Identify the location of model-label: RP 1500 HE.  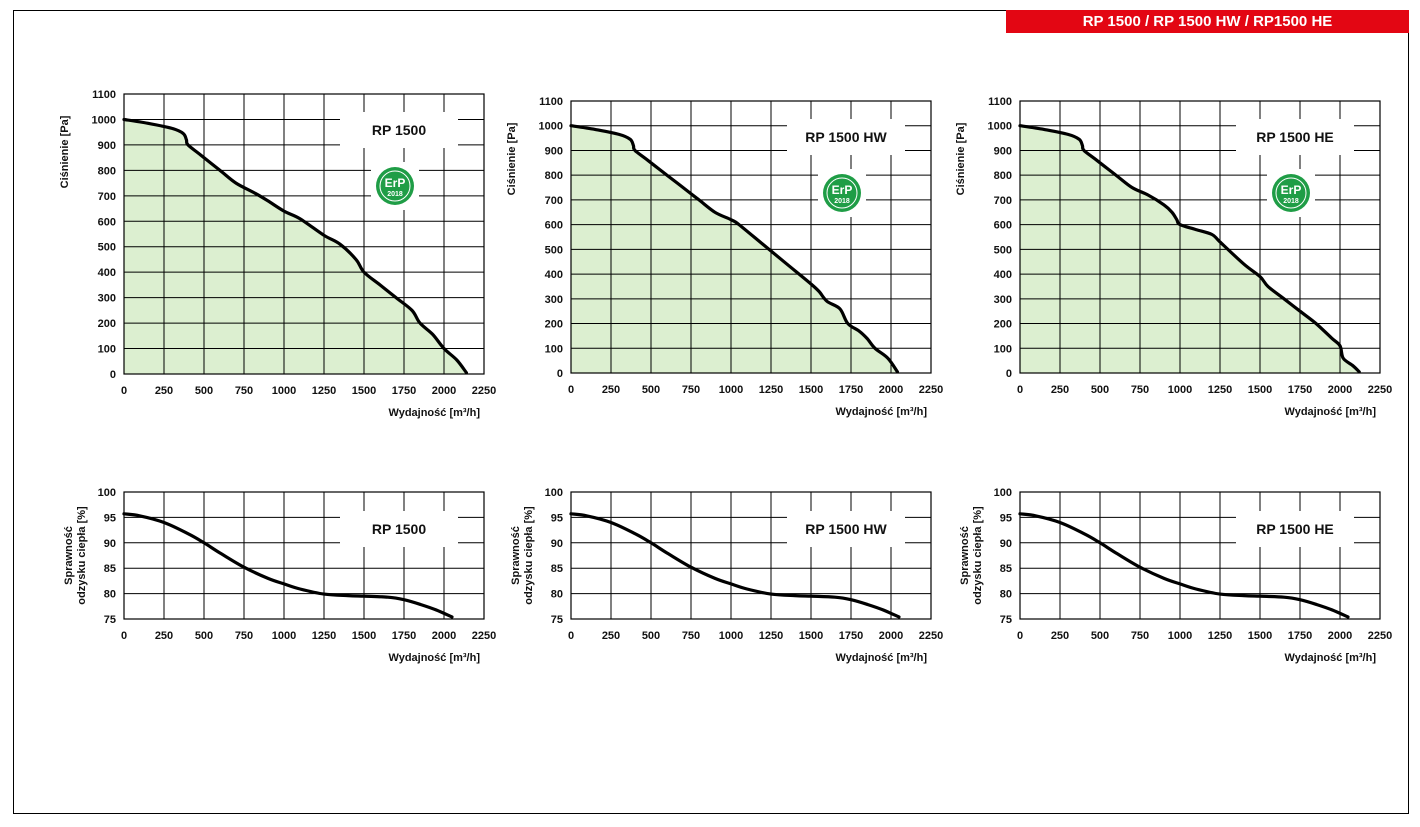
(1295, 529).